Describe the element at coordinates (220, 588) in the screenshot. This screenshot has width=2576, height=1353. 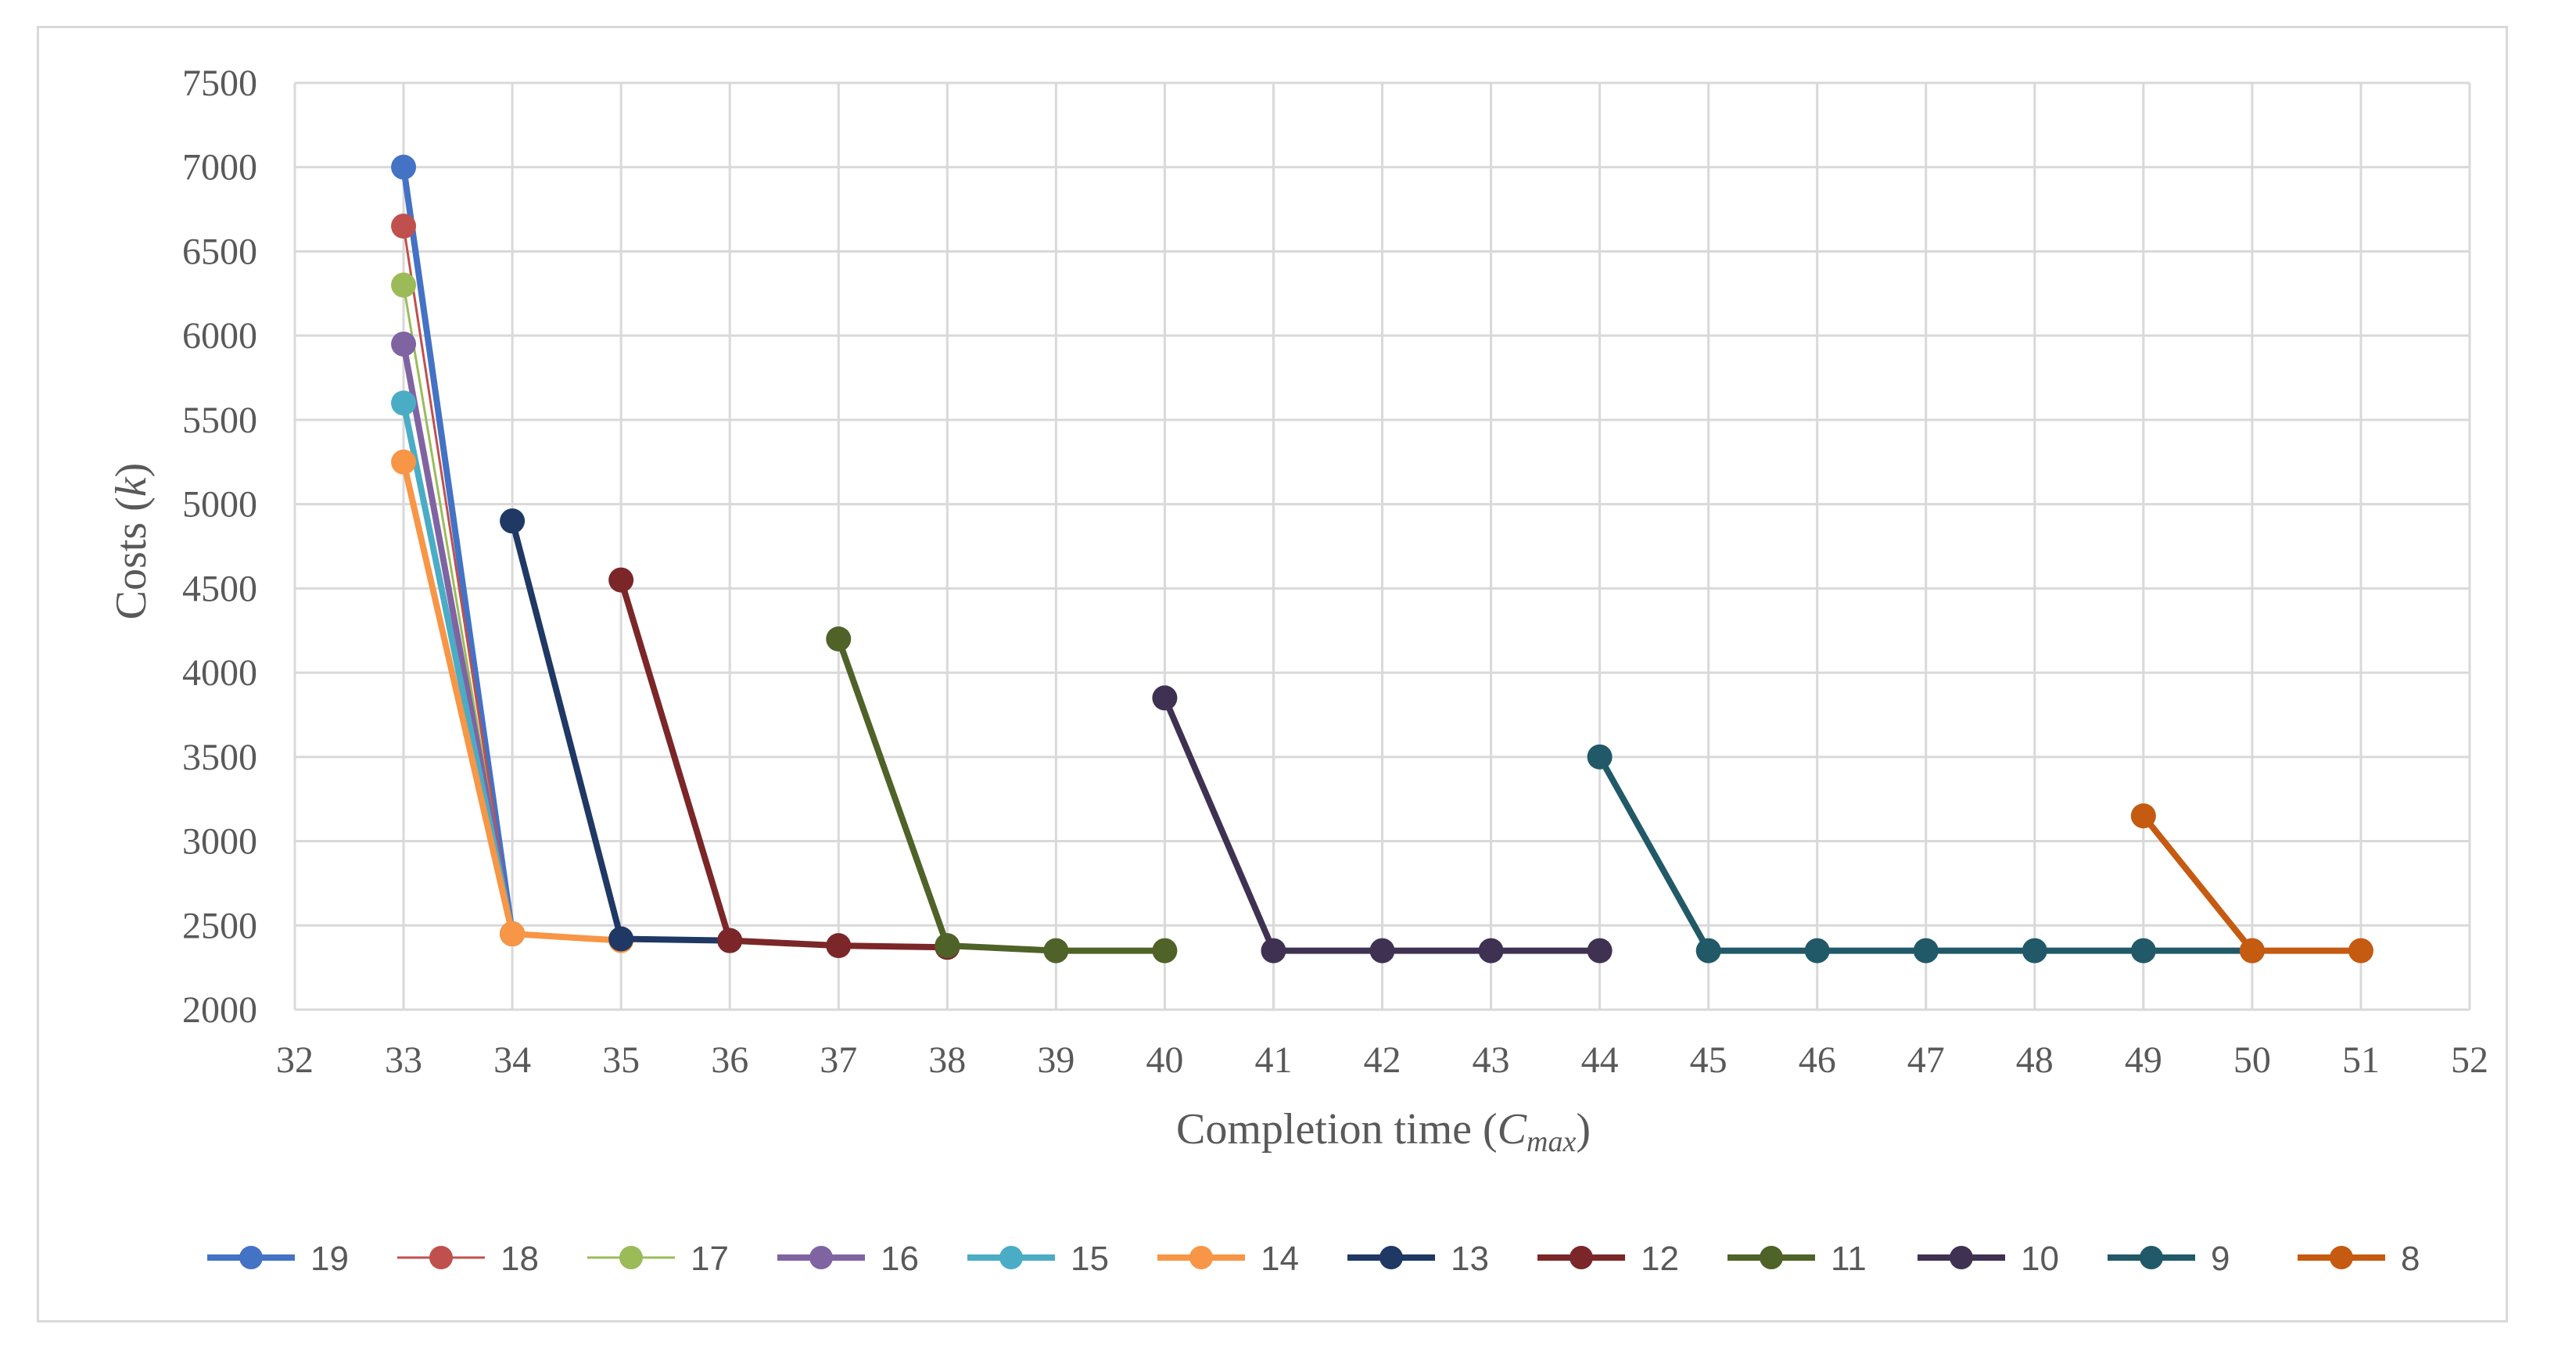
I see `y-tick-label: 4500` at that location.